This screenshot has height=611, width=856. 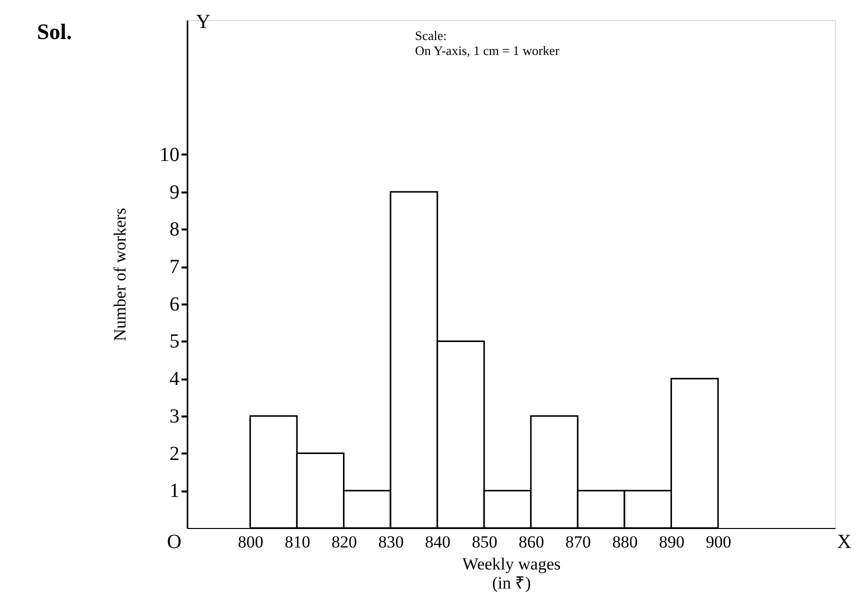 What do you see at coordinates (438, 542) in the screenshot?
I see `x-tick-label: 840` at bounding box center [438, 542].